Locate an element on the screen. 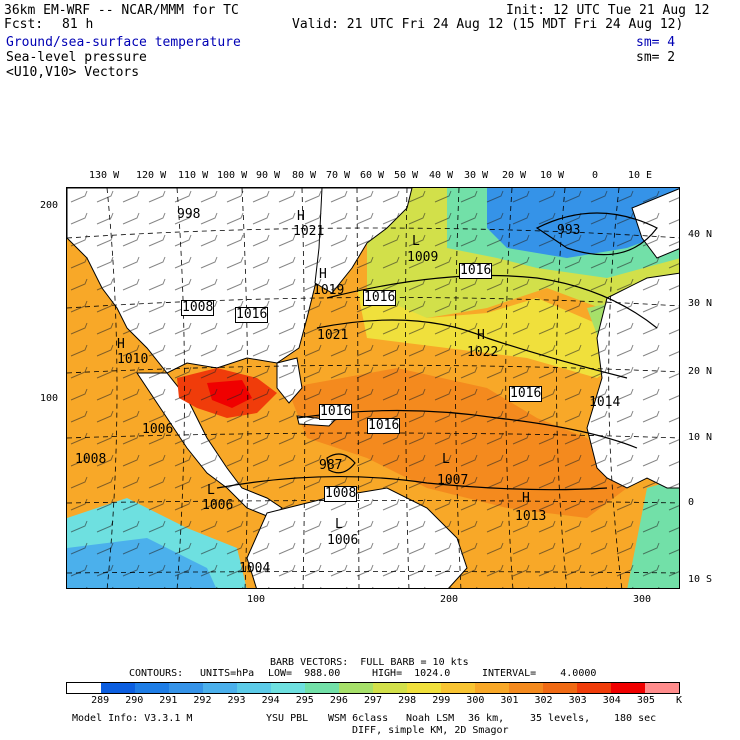  vertical-levels: 35 levels, is located at coordinates (560, 718).